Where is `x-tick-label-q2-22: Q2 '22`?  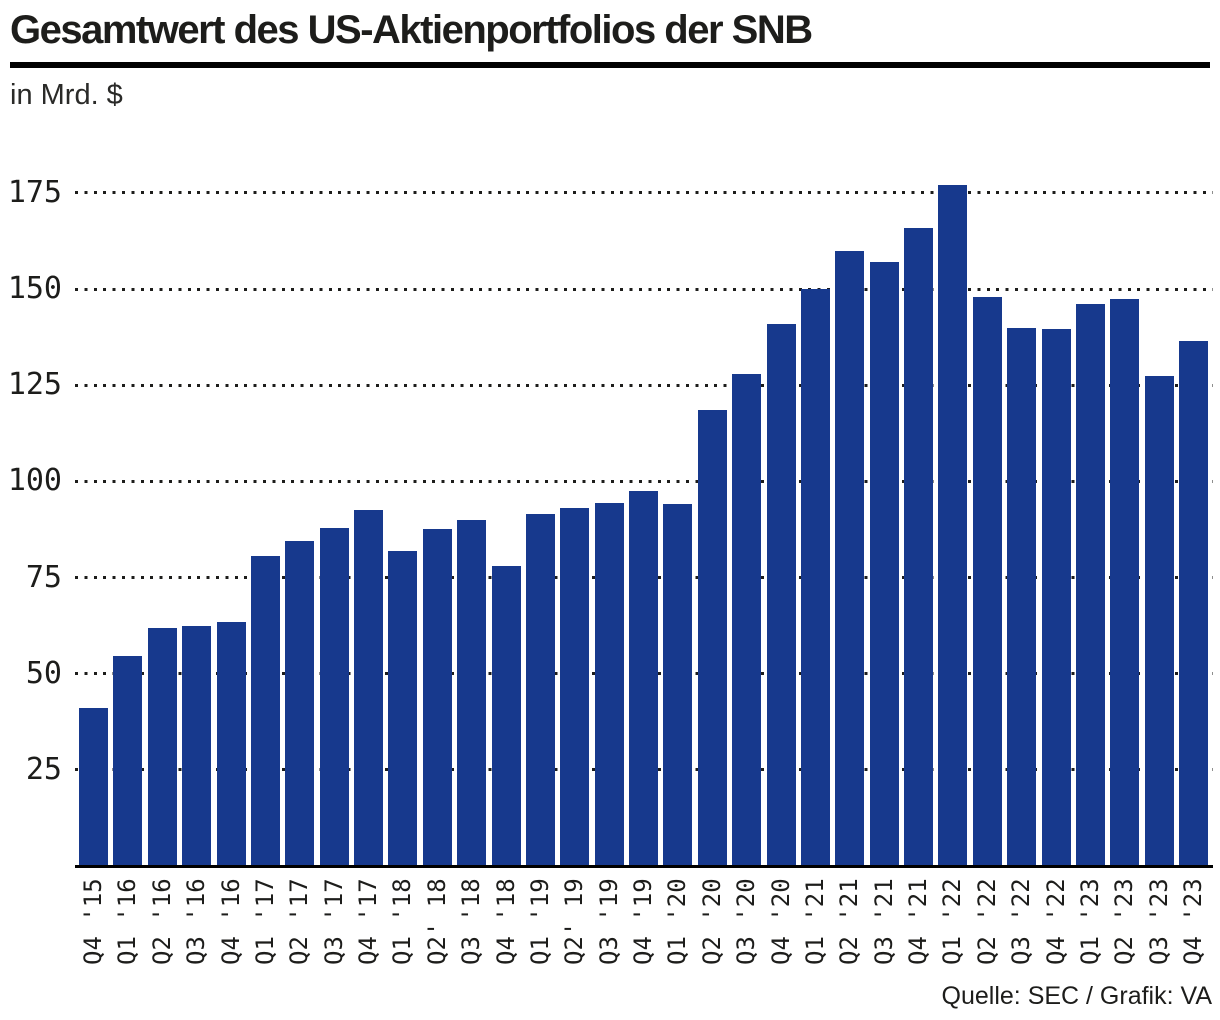 x-tick-label-q2-22: Q2 '22 is located at coordinates (986, 922).